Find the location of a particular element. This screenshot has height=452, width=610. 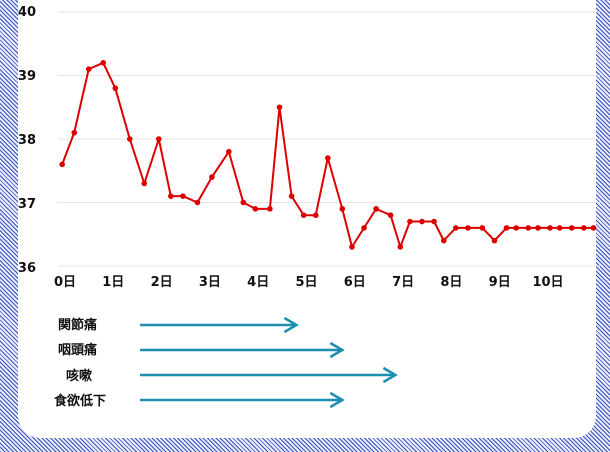

x-tick-6: 6日 is located at coordinates (355, 282).